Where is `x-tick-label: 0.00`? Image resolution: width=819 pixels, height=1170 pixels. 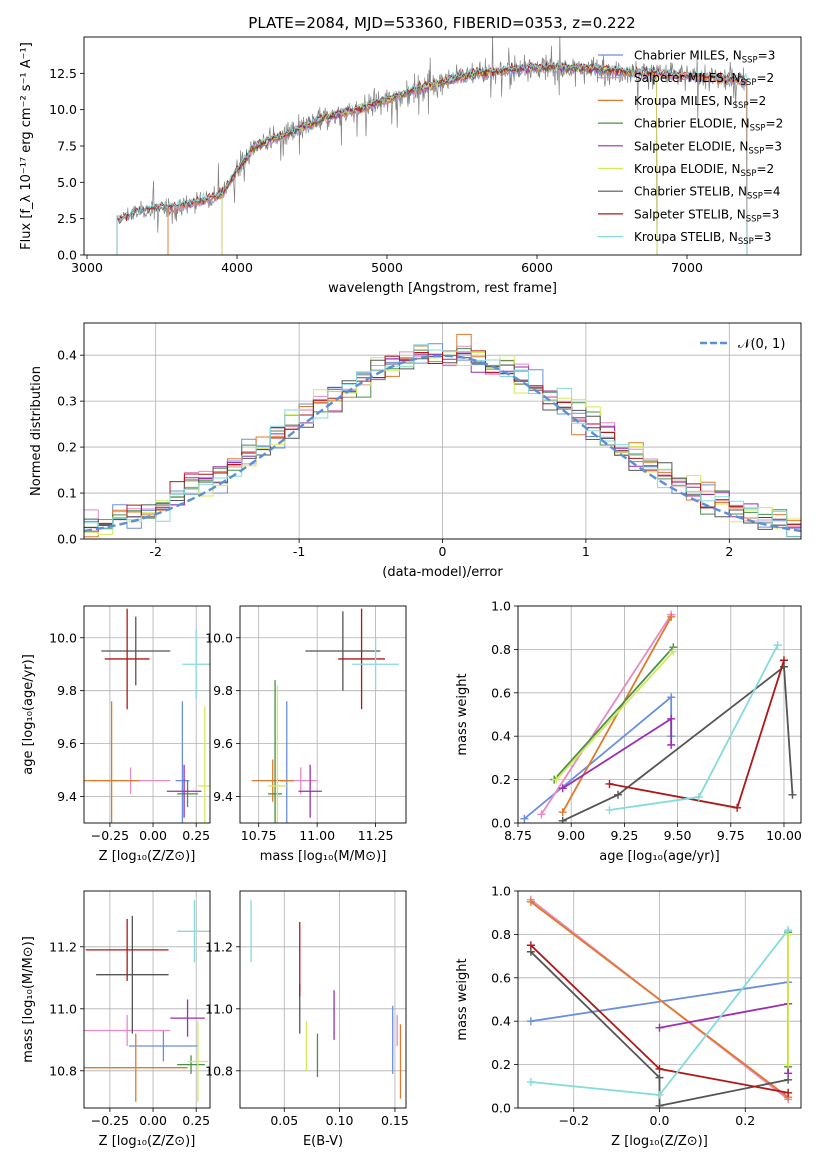 x-tick-label: 0.00 is located at coordinates (153, 835).